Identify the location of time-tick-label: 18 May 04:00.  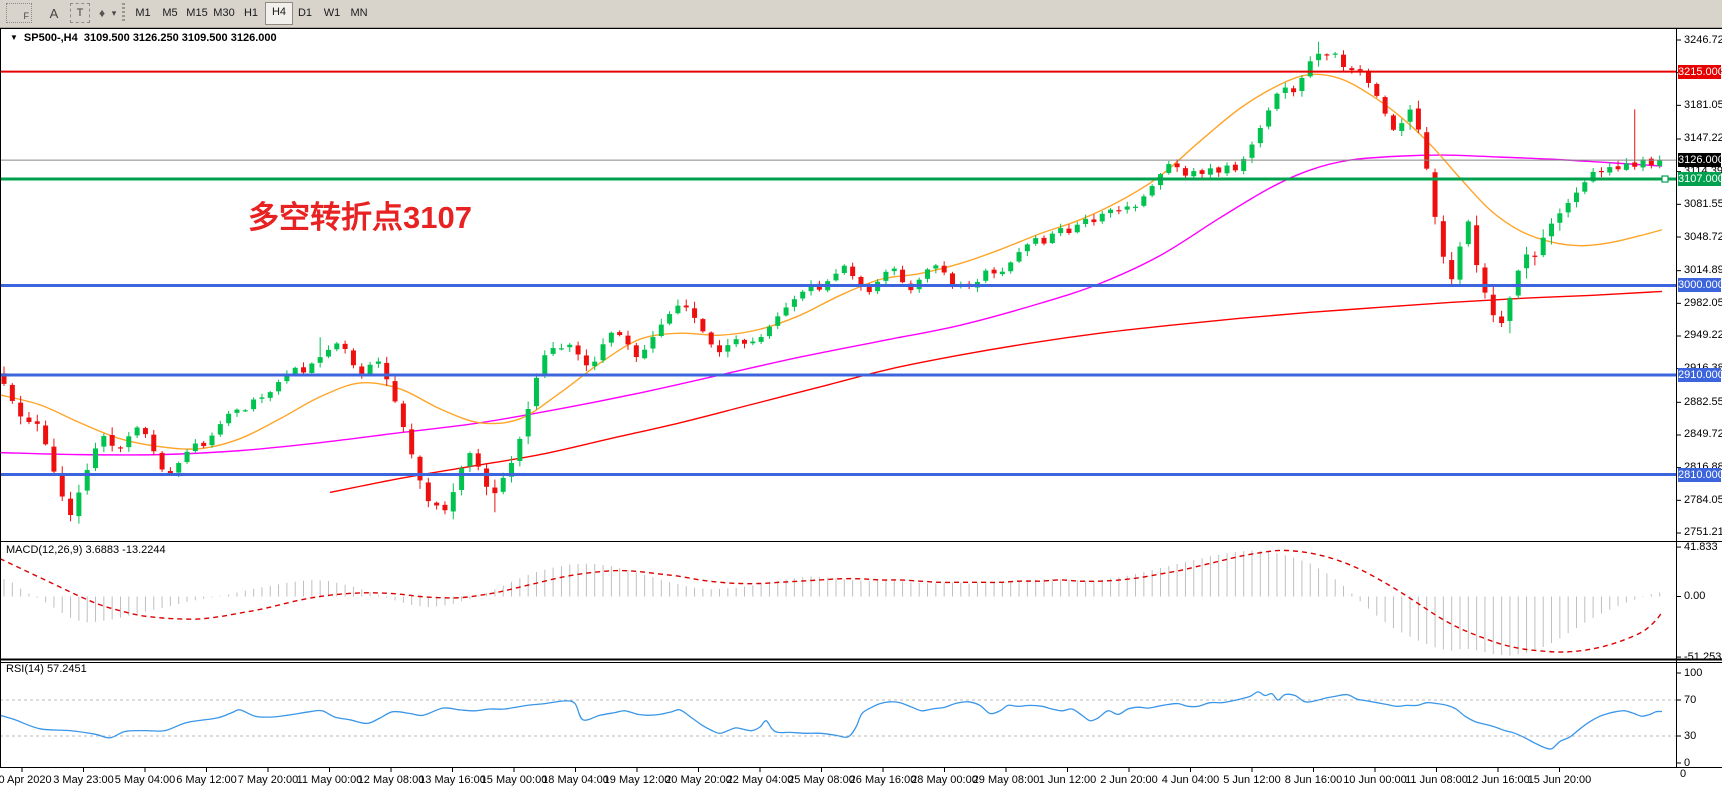
(575, 780).